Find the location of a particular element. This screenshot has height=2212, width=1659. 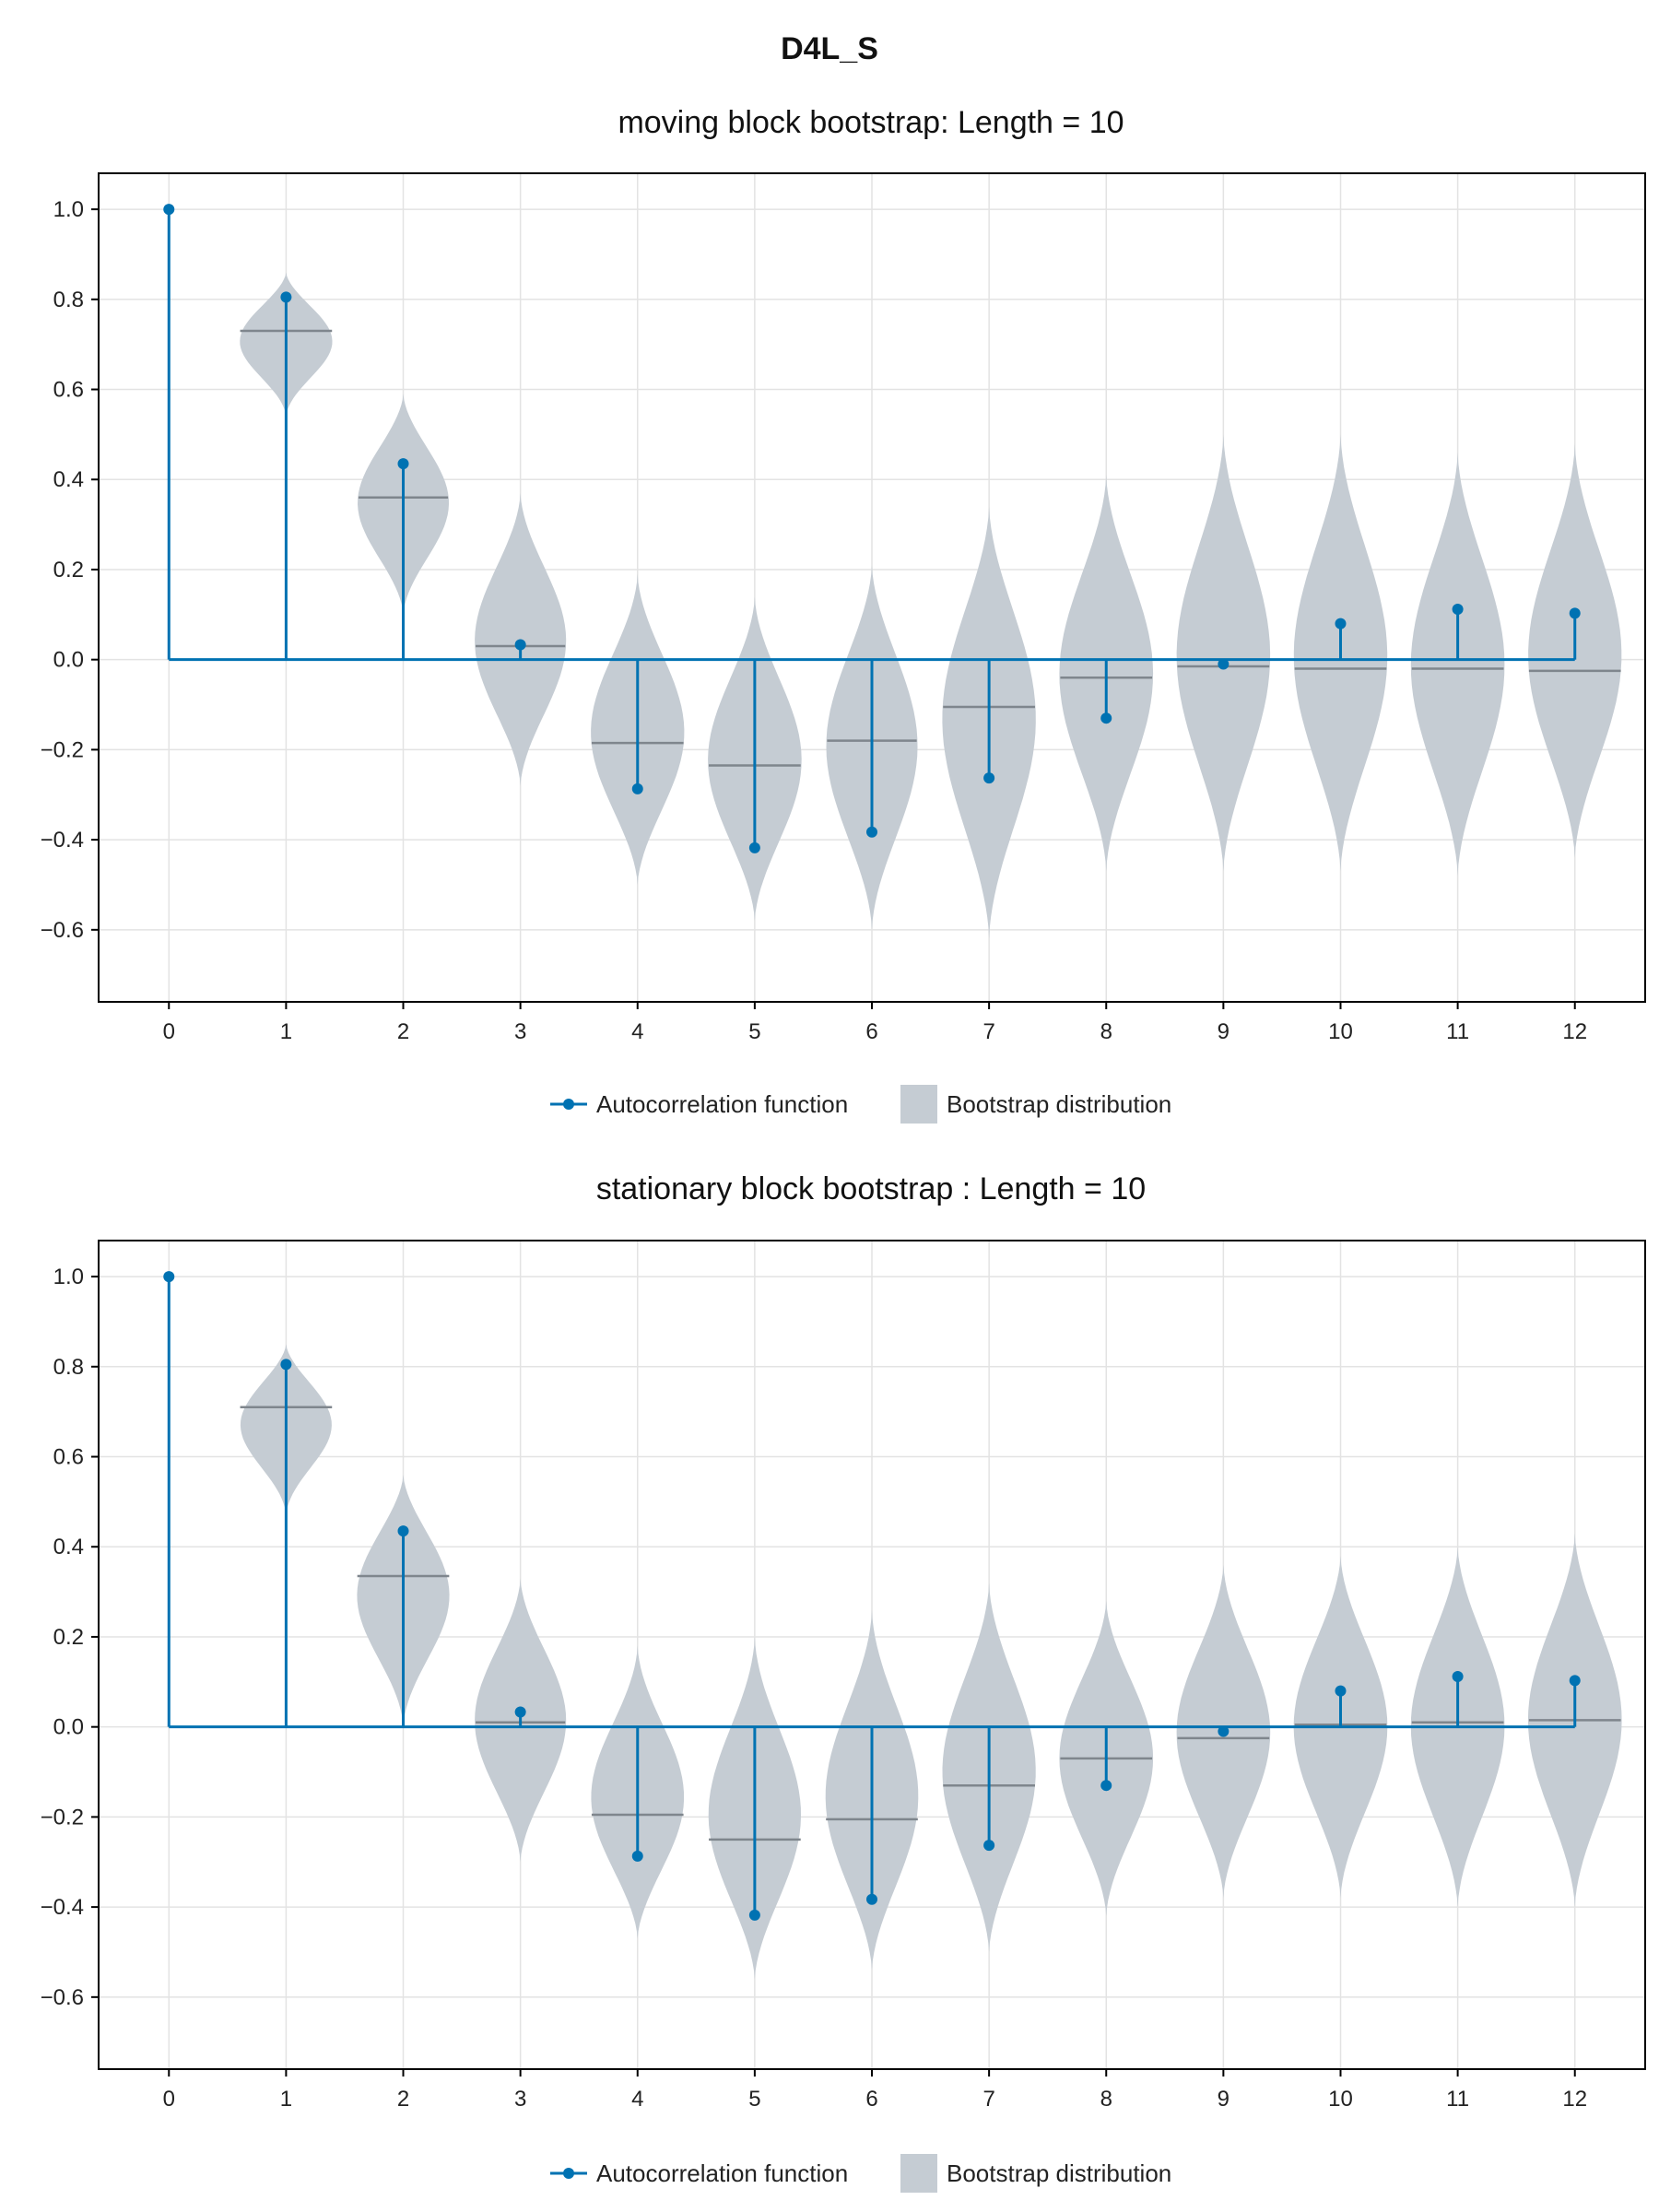

figure-title: D4L_S is located at coordinates (829, 48).